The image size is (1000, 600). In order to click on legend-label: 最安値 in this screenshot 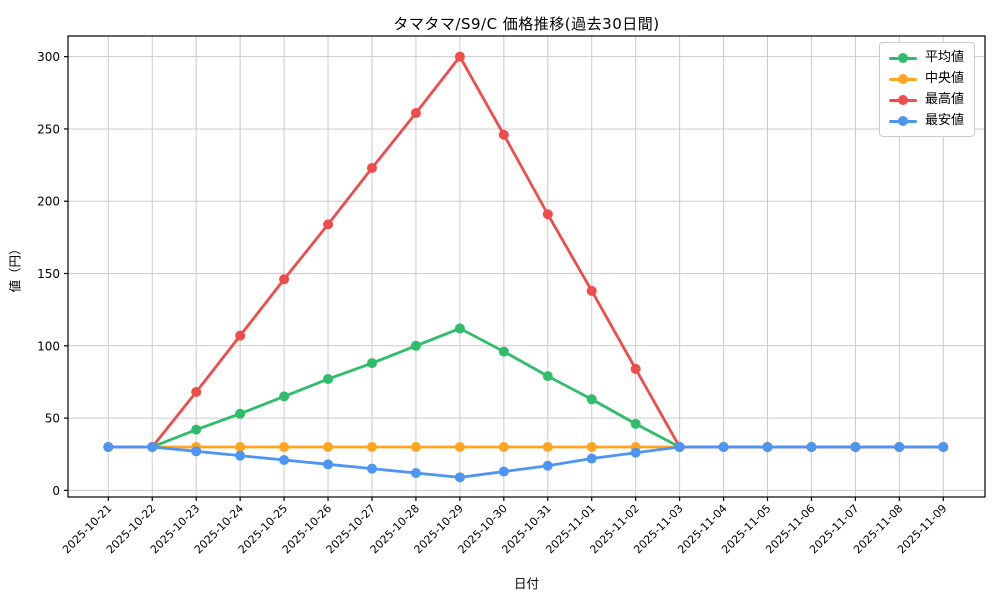, I will do `click(944, 120)`.